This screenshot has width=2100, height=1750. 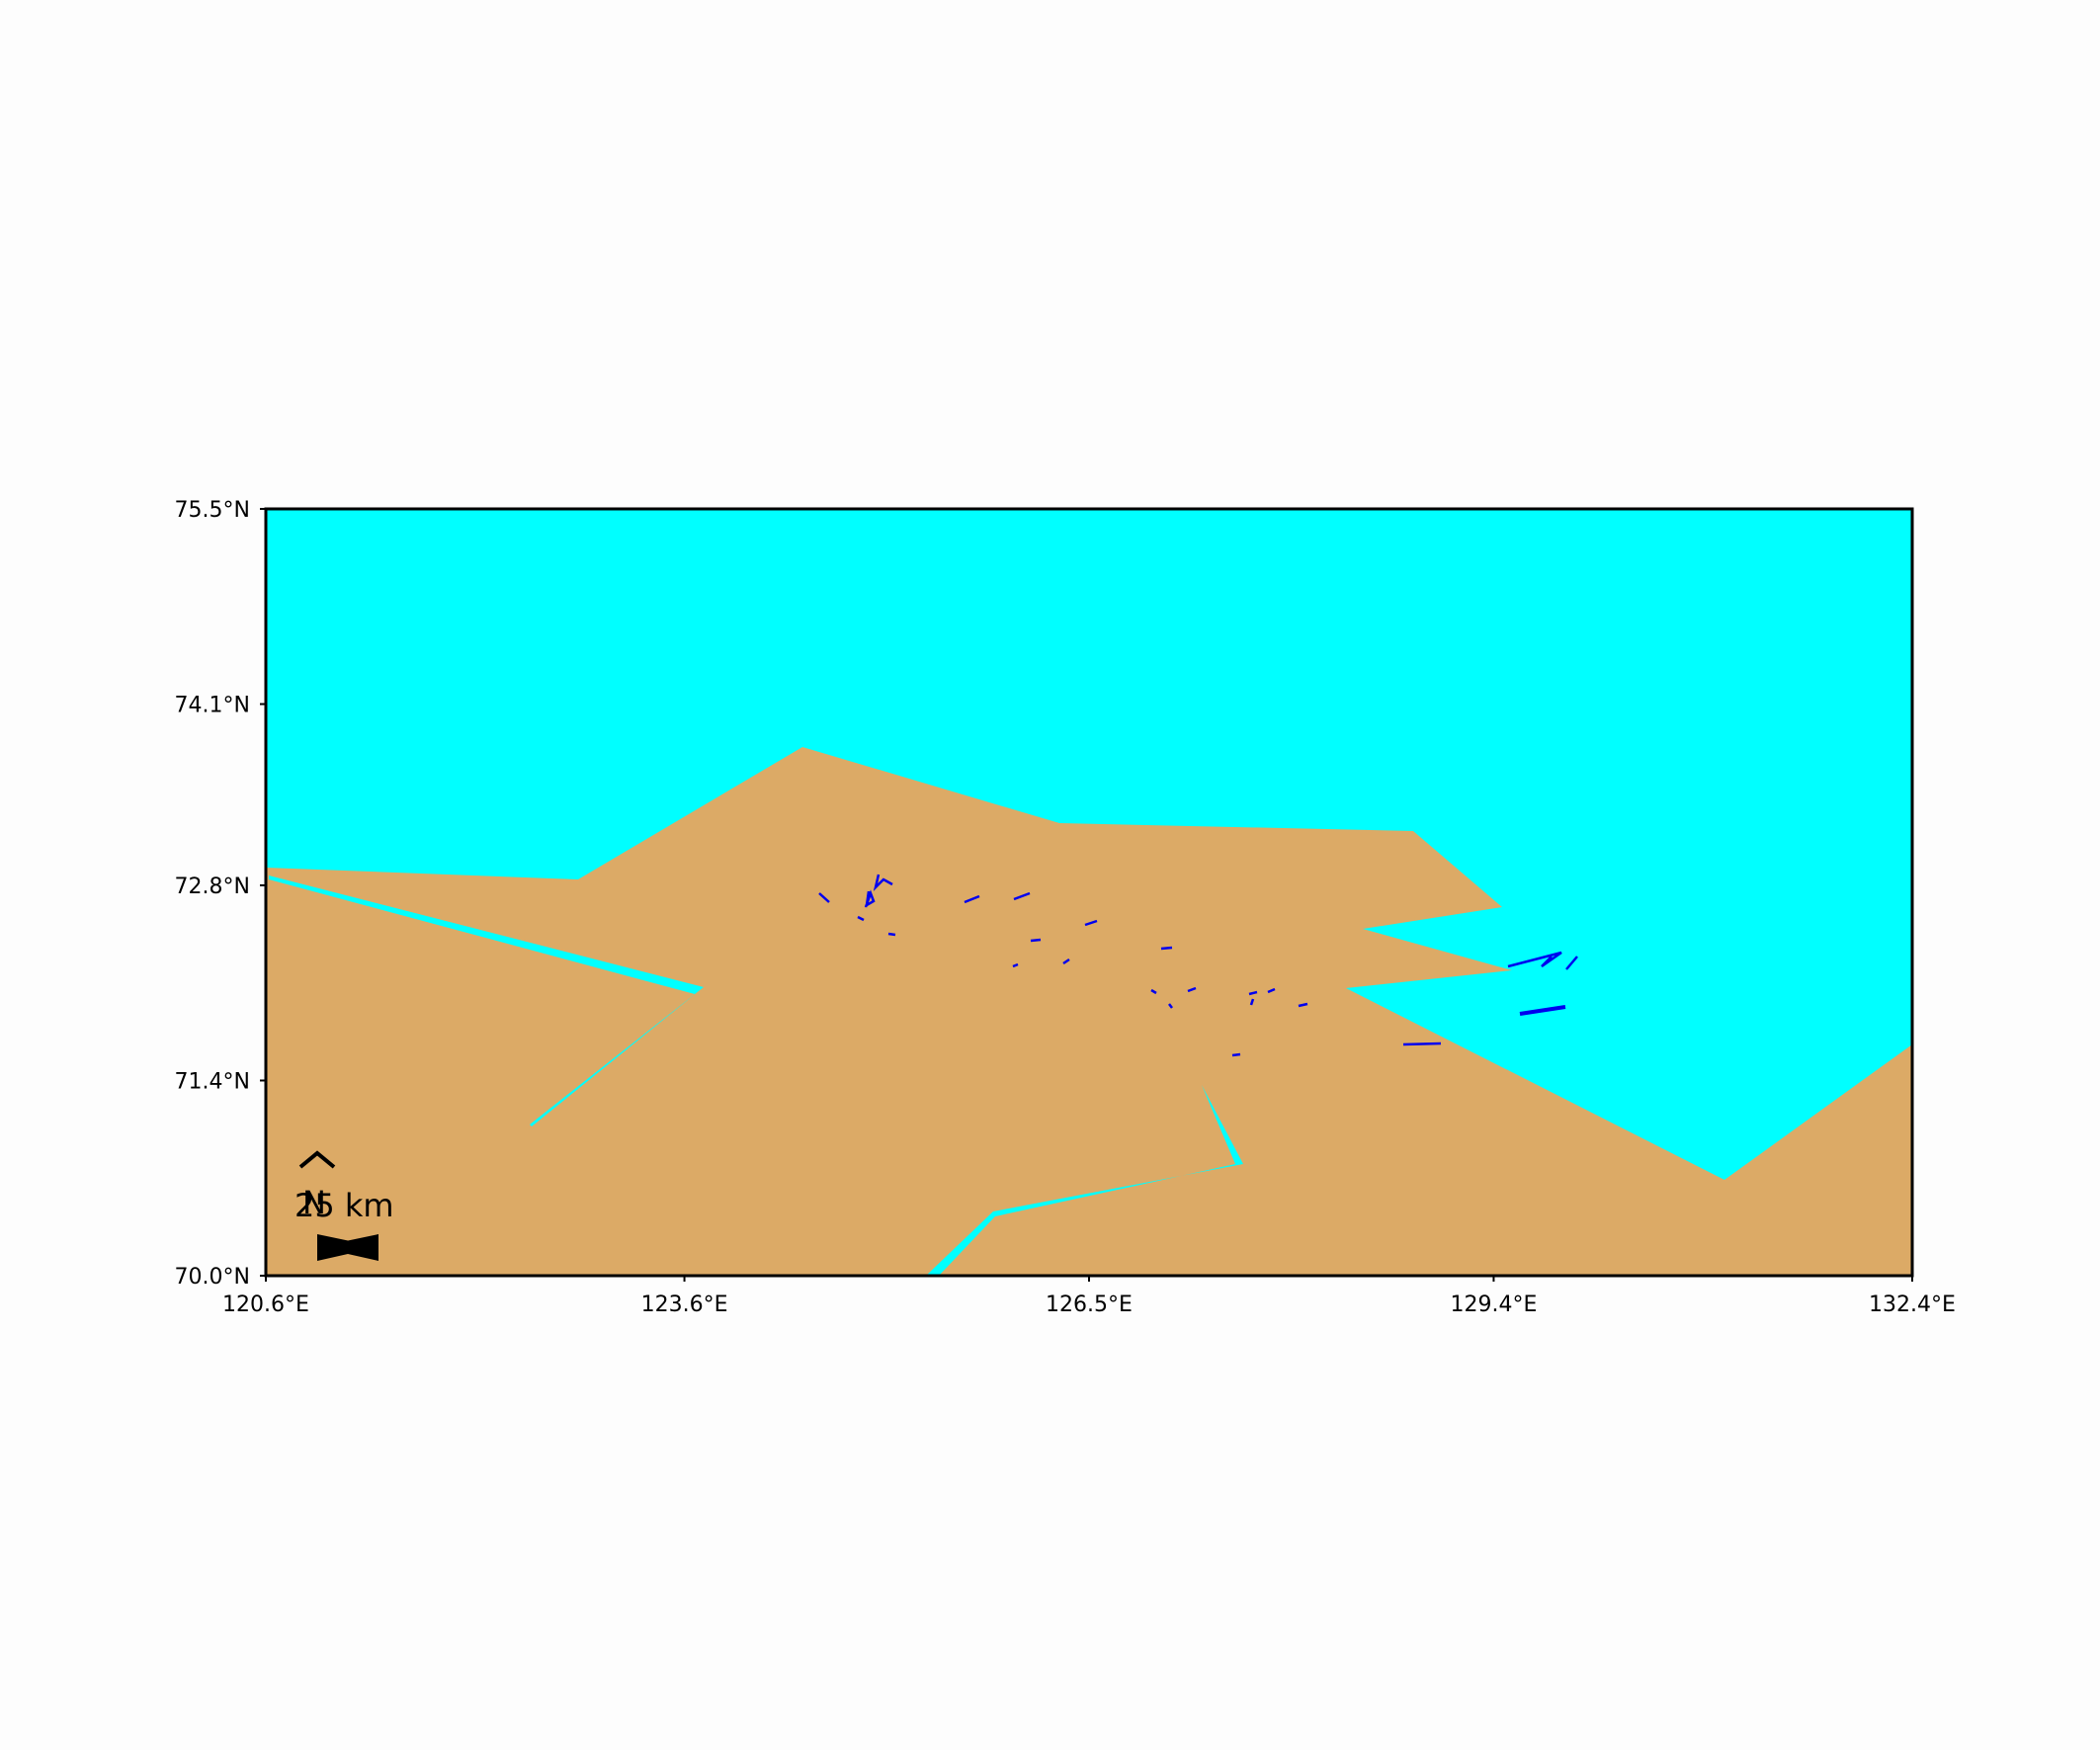 I want to click on y-axis-ticks: 70.0°N 71.4°N 72.8°N 74.1°N 75.5°N, so click(x=220, y=894).